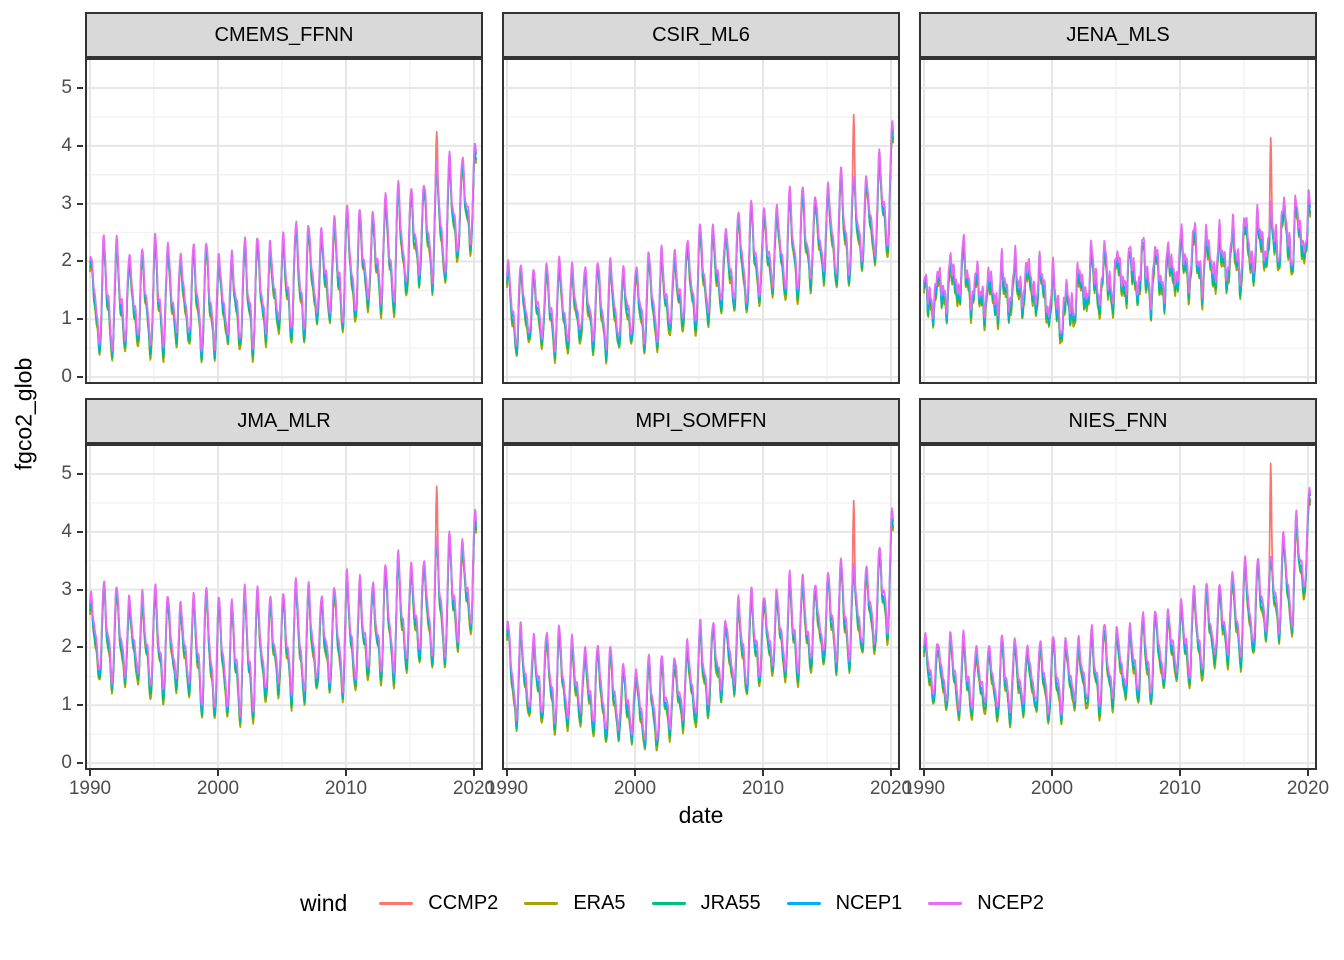 Image resolution: width=1344 pixels, height=960 pixels. Describe the element at coordinates (730, 903) in the screenshot. I see `legend-label: JRA55` at that location.